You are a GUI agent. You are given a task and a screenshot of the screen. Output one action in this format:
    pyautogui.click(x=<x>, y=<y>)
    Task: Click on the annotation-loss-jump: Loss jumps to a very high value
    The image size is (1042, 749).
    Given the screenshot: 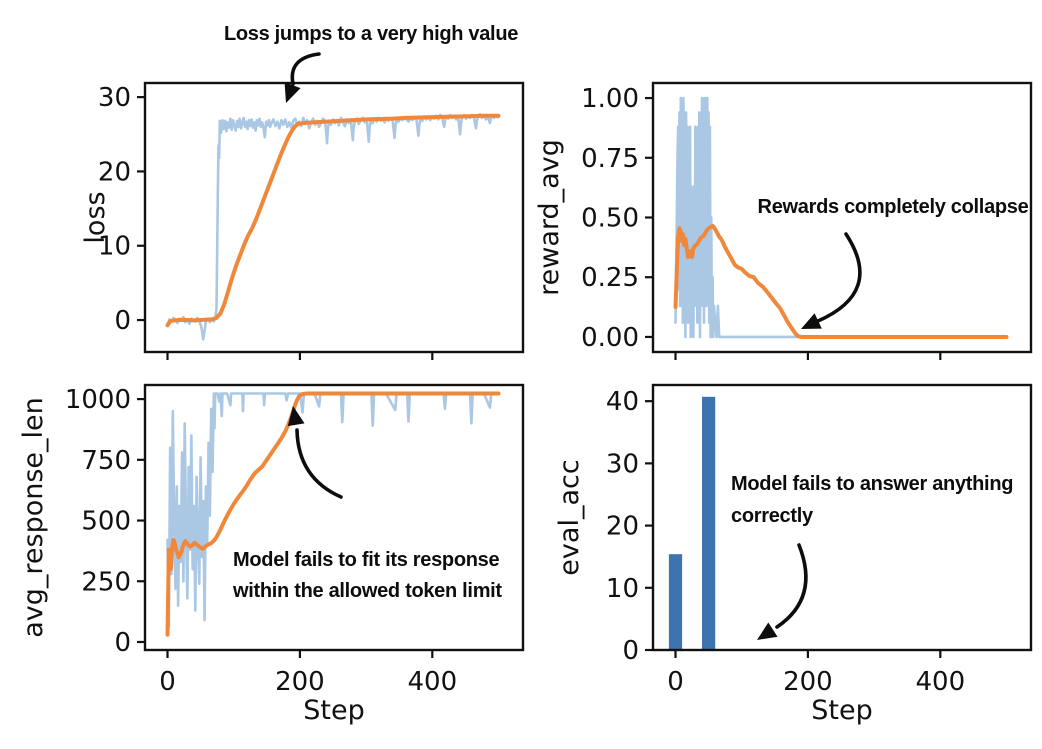 What is the action you would take?
    pyautogui.click(x=371, y=63)
    